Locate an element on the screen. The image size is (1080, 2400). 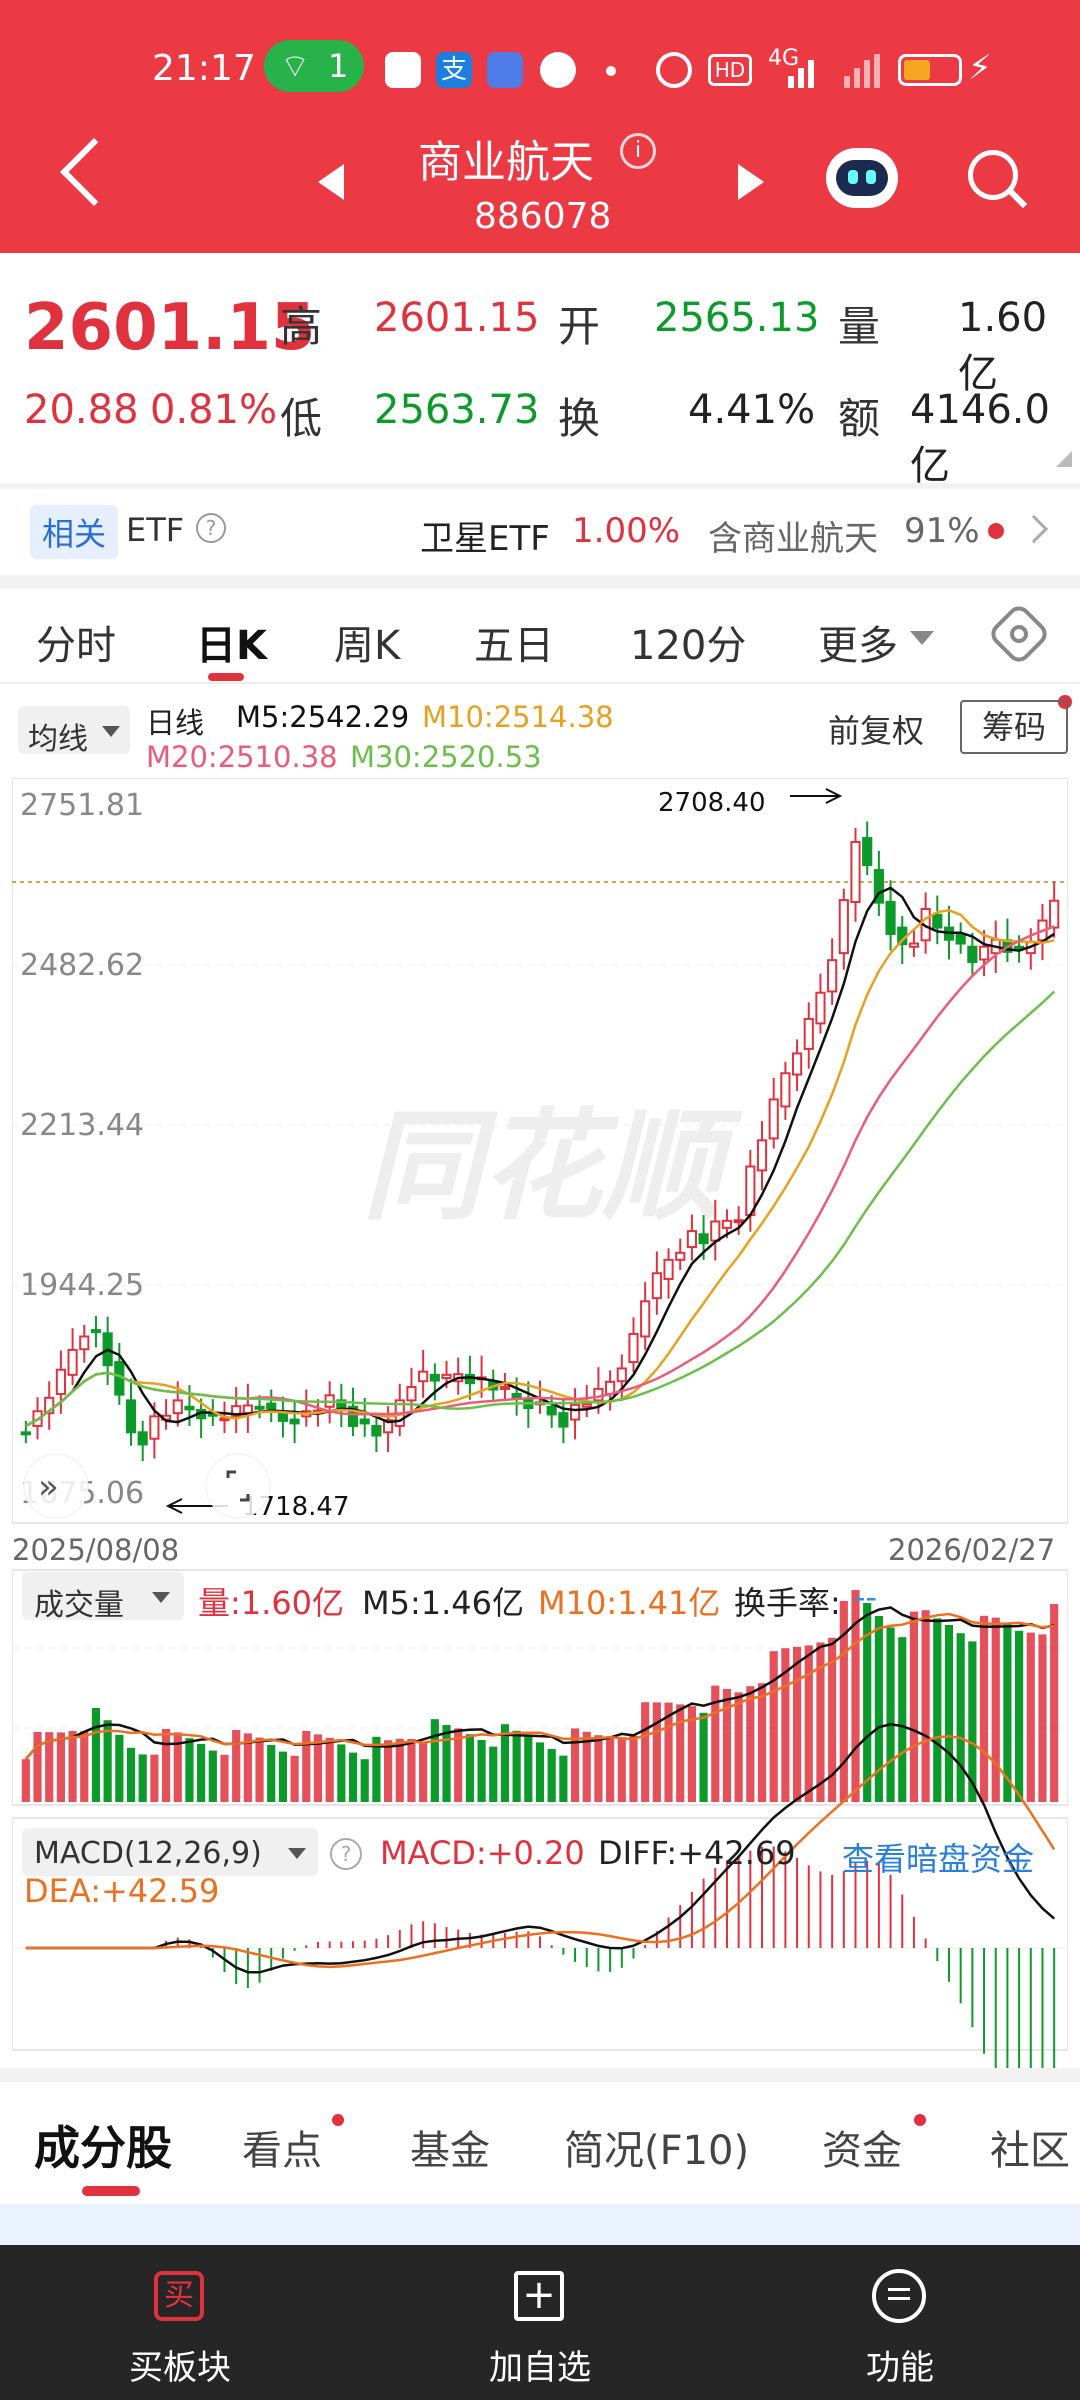
ma-selector: 均线 is located at coordinates (74, 731).